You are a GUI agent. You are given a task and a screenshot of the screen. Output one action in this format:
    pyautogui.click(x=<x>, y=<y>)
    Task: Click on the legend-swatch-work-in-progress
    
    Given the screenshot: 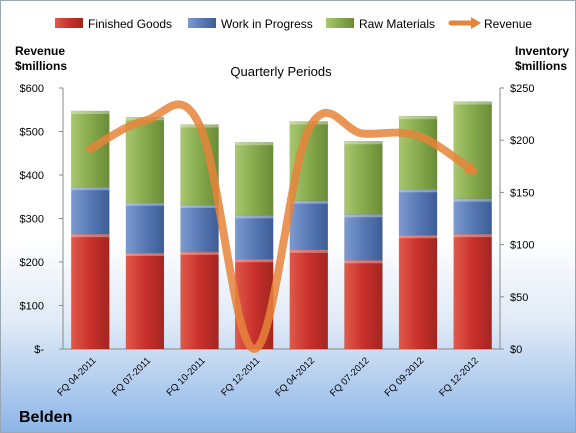 What is the action you would take?
    pyautogui.click(x=202, y=23)
    